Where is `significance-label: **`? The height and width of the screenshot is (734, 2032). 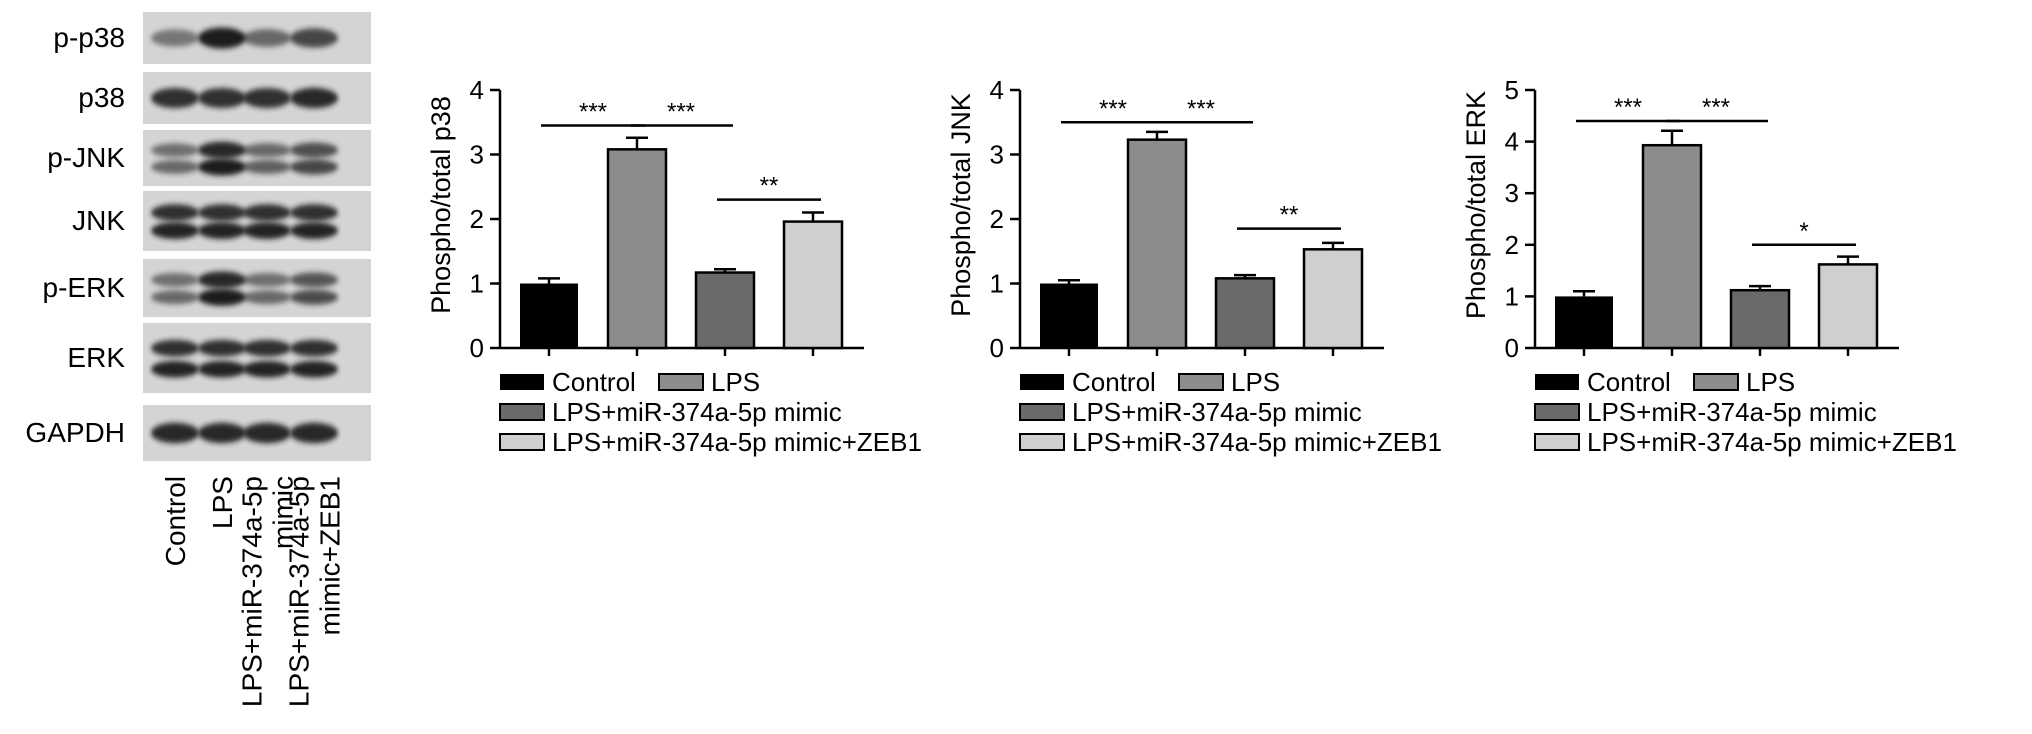 significance-label: ** is located at coordinates (769, 186).